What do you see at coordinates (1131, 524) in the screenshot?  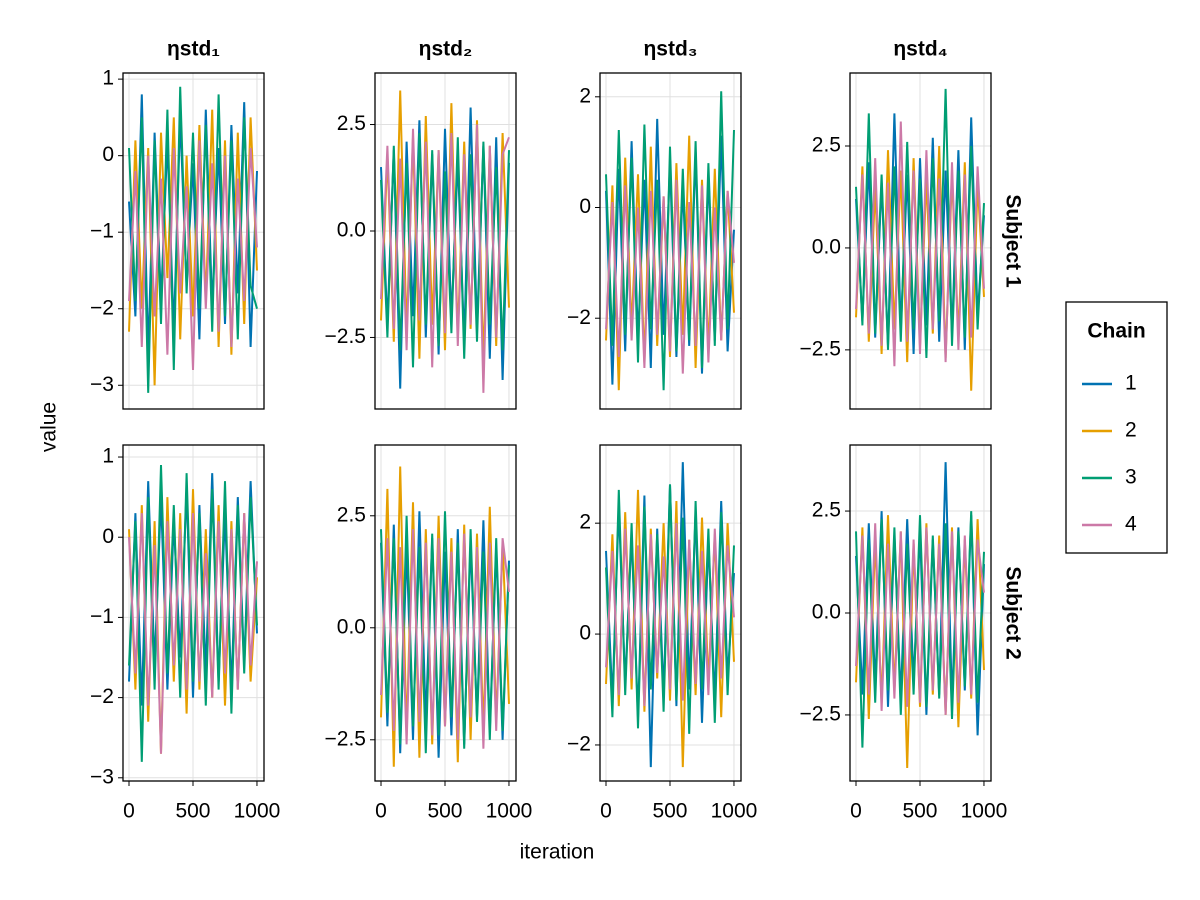 I see `legend-label: 4` at bounding box center [1131, 524].